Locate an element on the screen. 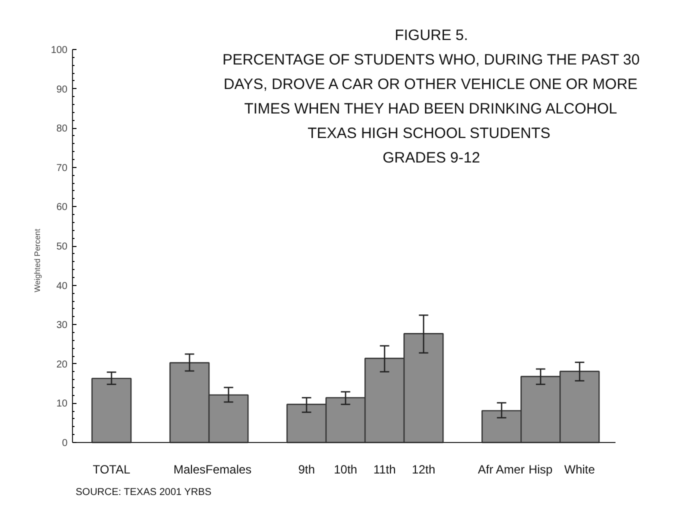 The height and width of the screenshot is (524, 676). y-tick-label: 40 is located at coordinates (62, 286).